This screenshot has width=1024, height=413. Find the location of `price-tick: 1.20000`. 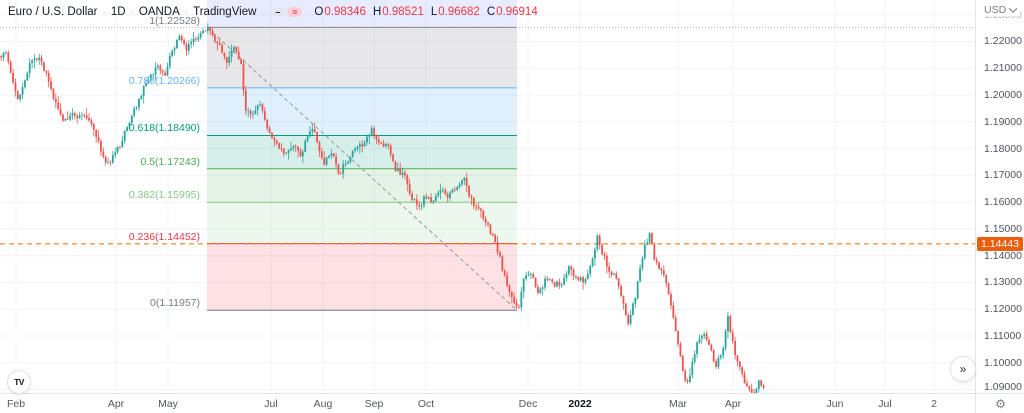

price-tick: 1.20000 is located at coordinates (1003, 95).